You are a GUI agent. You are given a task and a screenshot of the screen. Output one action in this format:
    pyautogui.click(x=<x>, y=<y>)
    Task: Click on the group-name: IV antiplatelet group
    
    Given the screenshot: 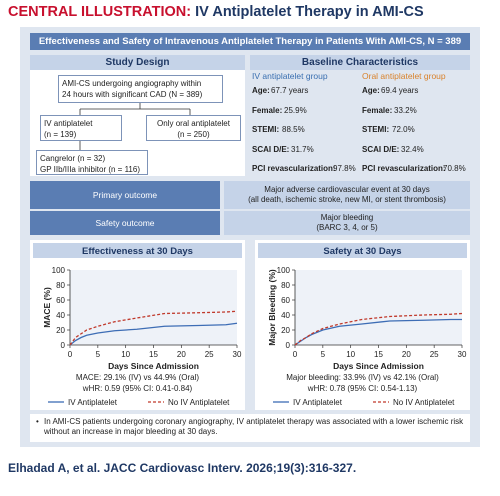 What is the action you would take?
    pyautogui.click(x=290, y=76)
    